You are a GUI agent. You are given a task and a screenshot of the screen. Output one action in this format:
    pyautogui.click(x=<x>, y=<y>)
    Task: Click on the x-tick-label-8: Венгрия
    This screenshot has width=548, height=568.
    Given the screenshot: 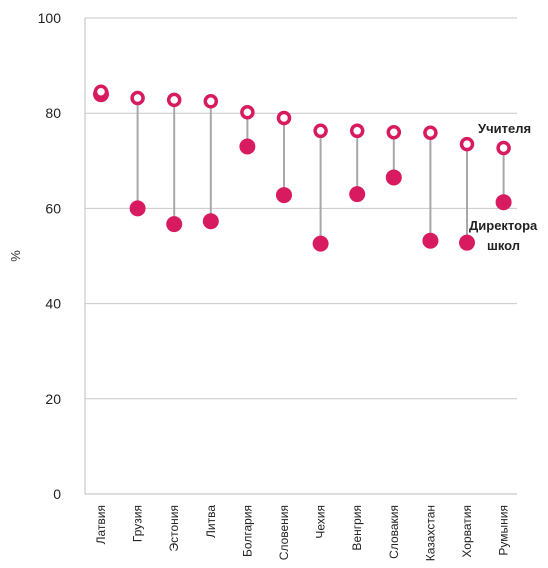 What is the action you would take?
    pyautogui.click(x=357, y=528)
    